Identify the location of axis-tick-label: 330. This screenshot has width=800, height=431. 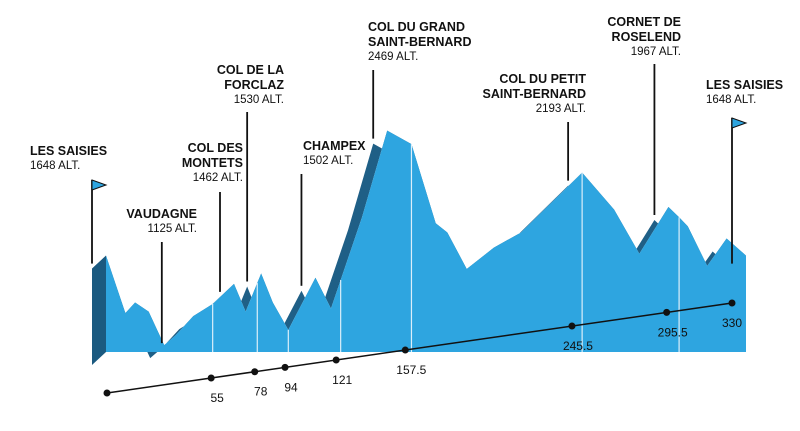
(732, 323).